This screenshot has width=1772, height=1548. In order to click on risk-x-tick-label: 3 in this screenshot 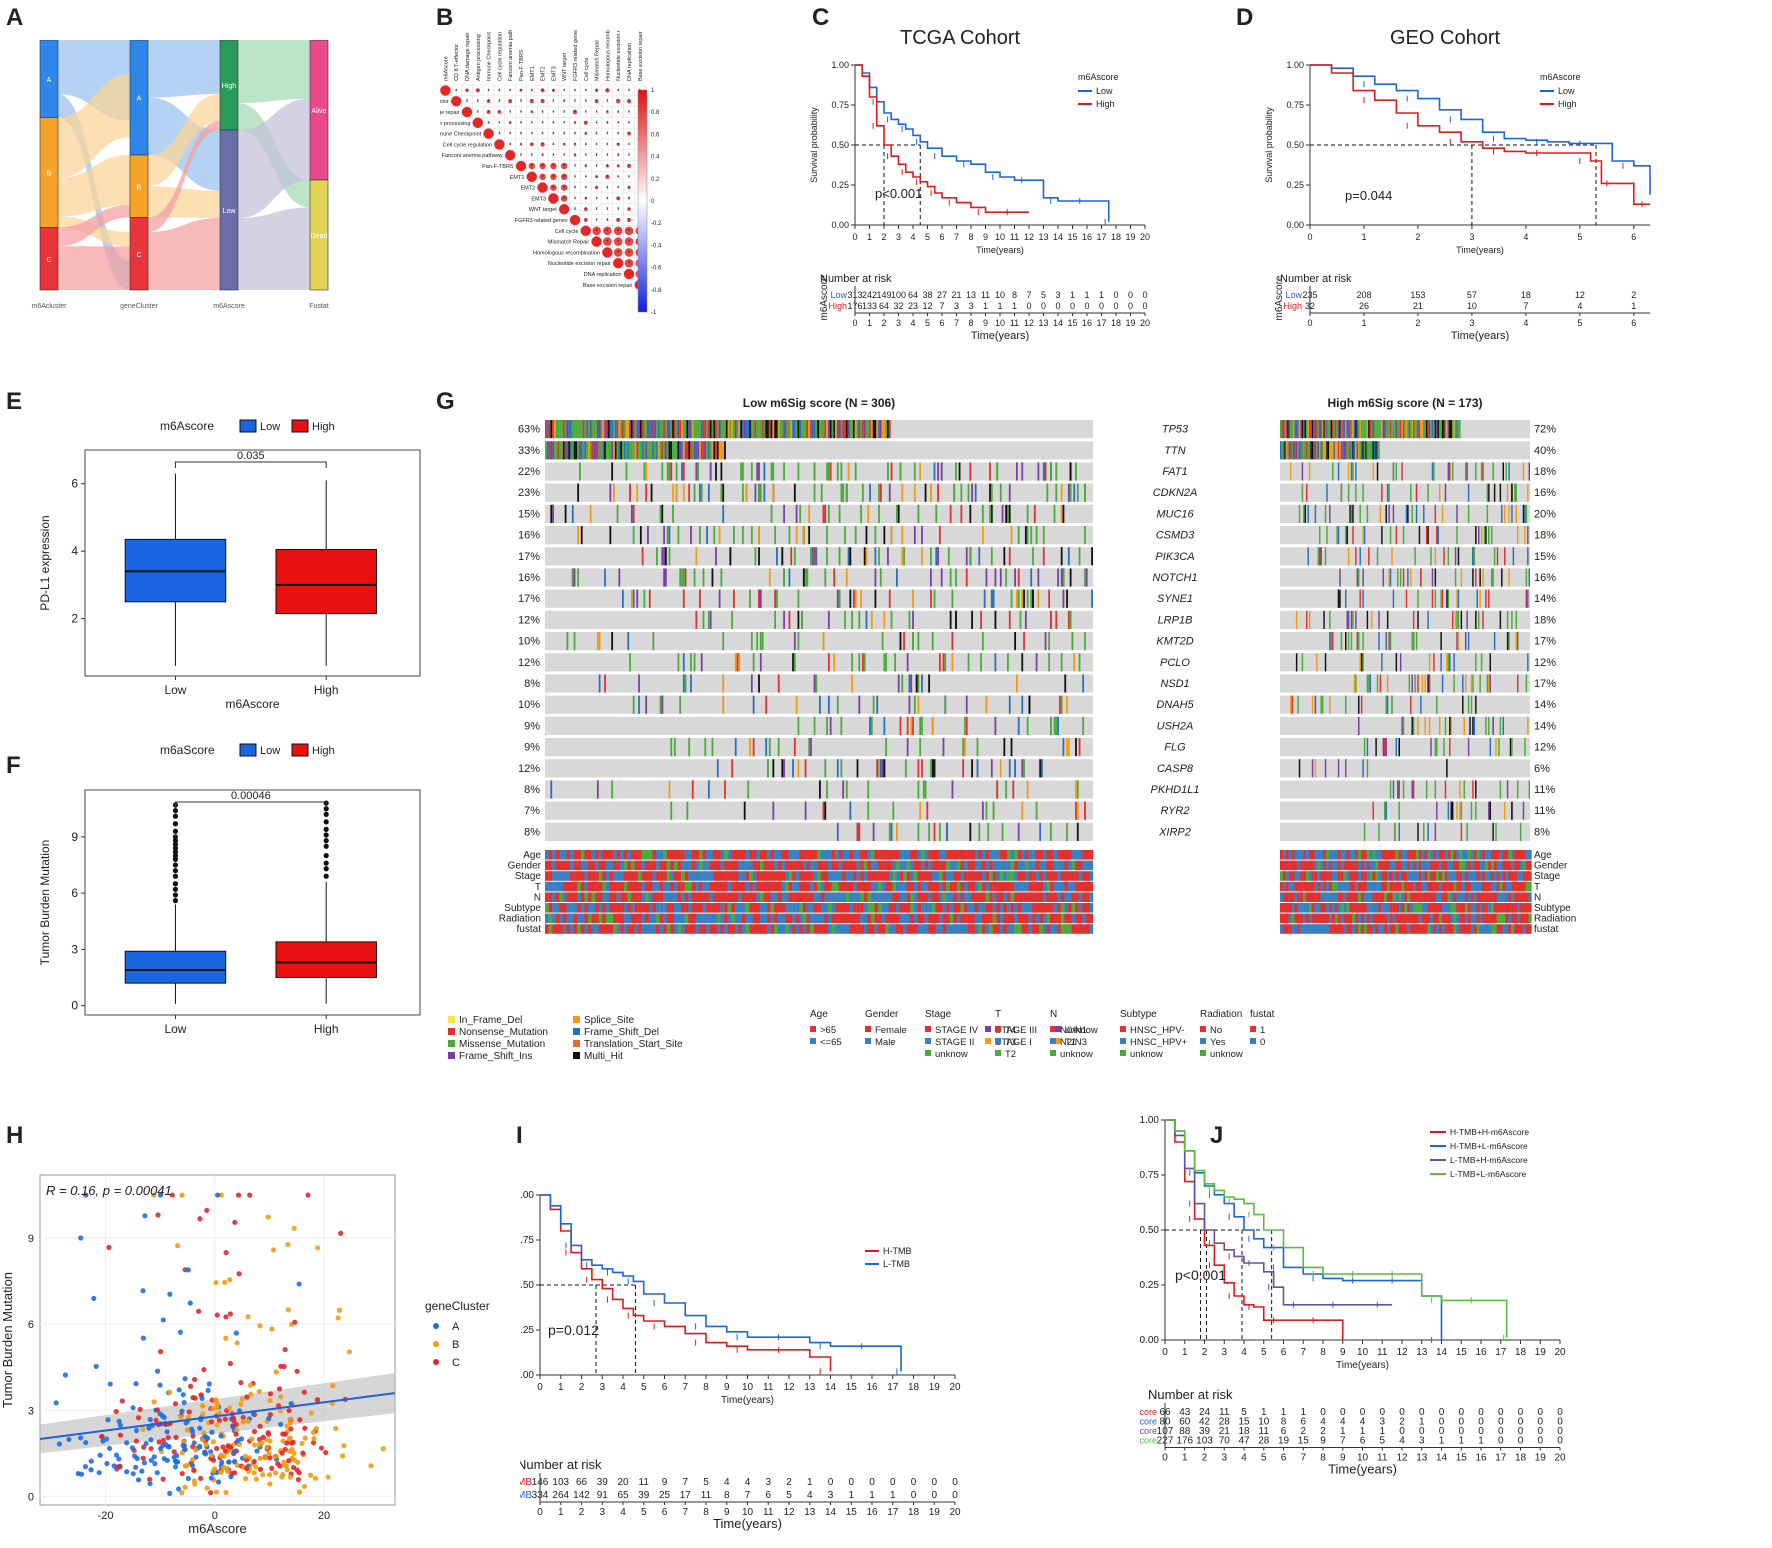, I will do `click(1471, 323)`.